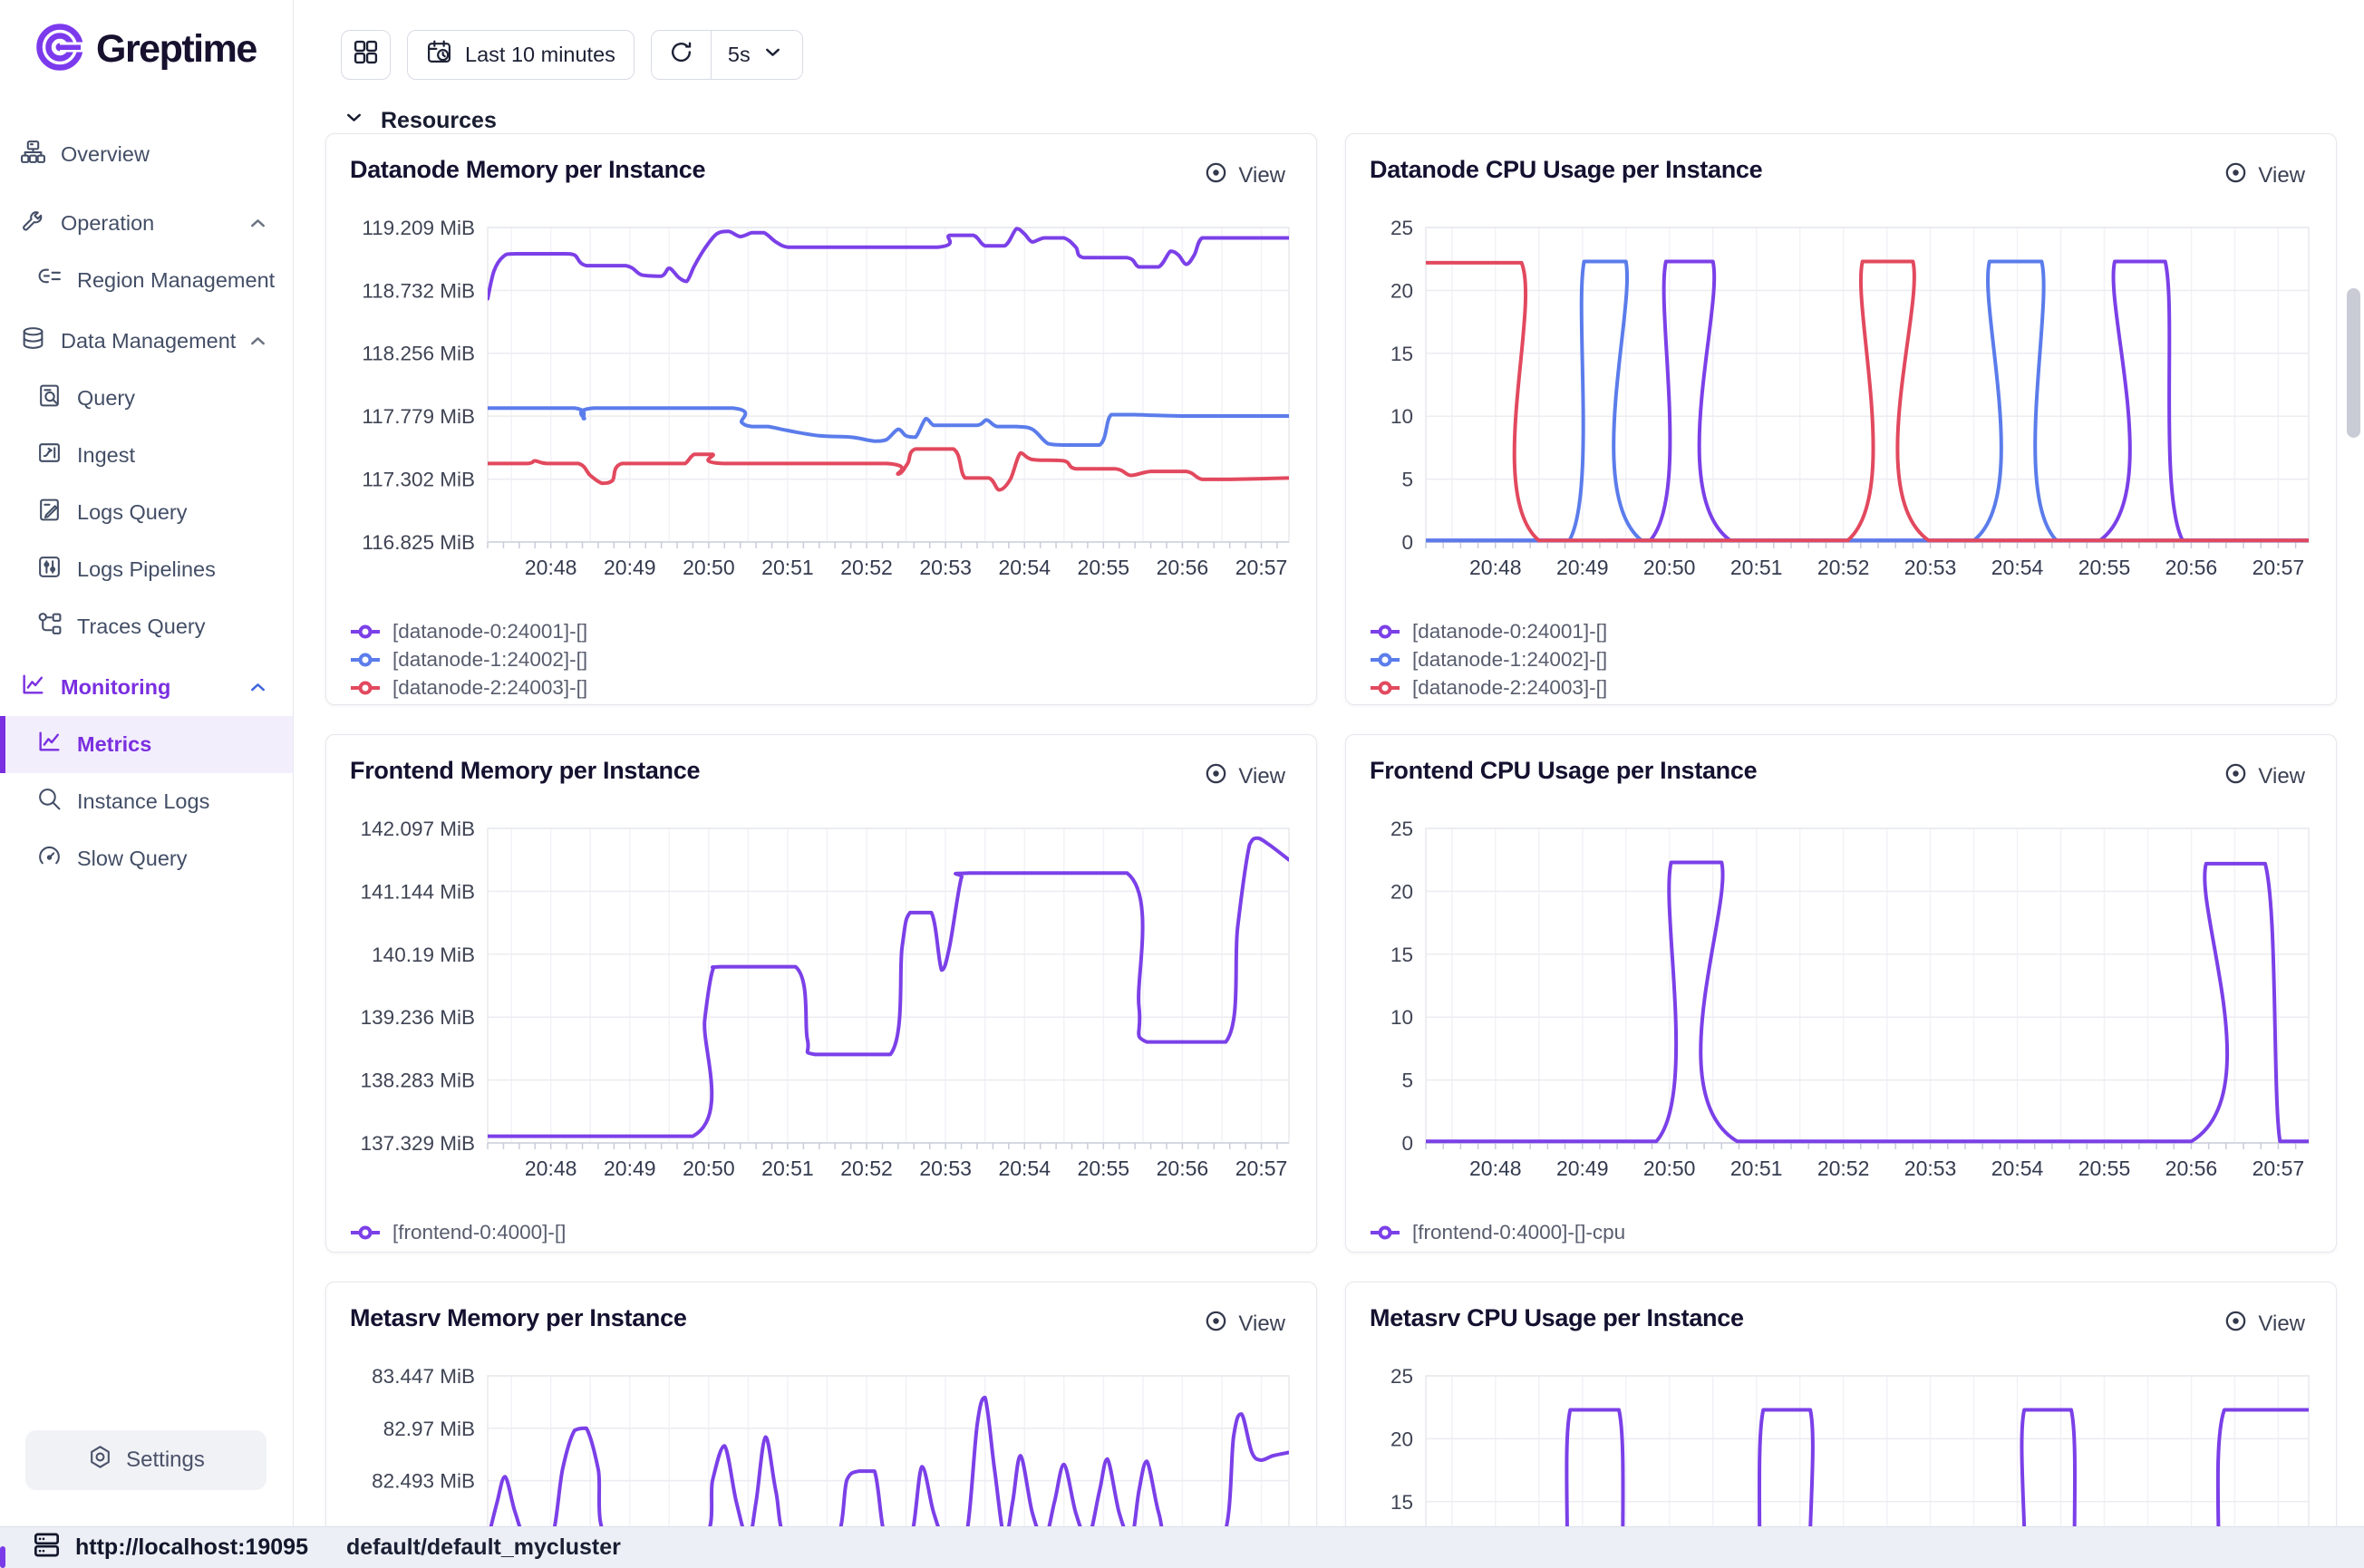 This screenshot has height=1568, width=2364. I want to click on sidebar-item-operation: Operation, so click(146, 223).